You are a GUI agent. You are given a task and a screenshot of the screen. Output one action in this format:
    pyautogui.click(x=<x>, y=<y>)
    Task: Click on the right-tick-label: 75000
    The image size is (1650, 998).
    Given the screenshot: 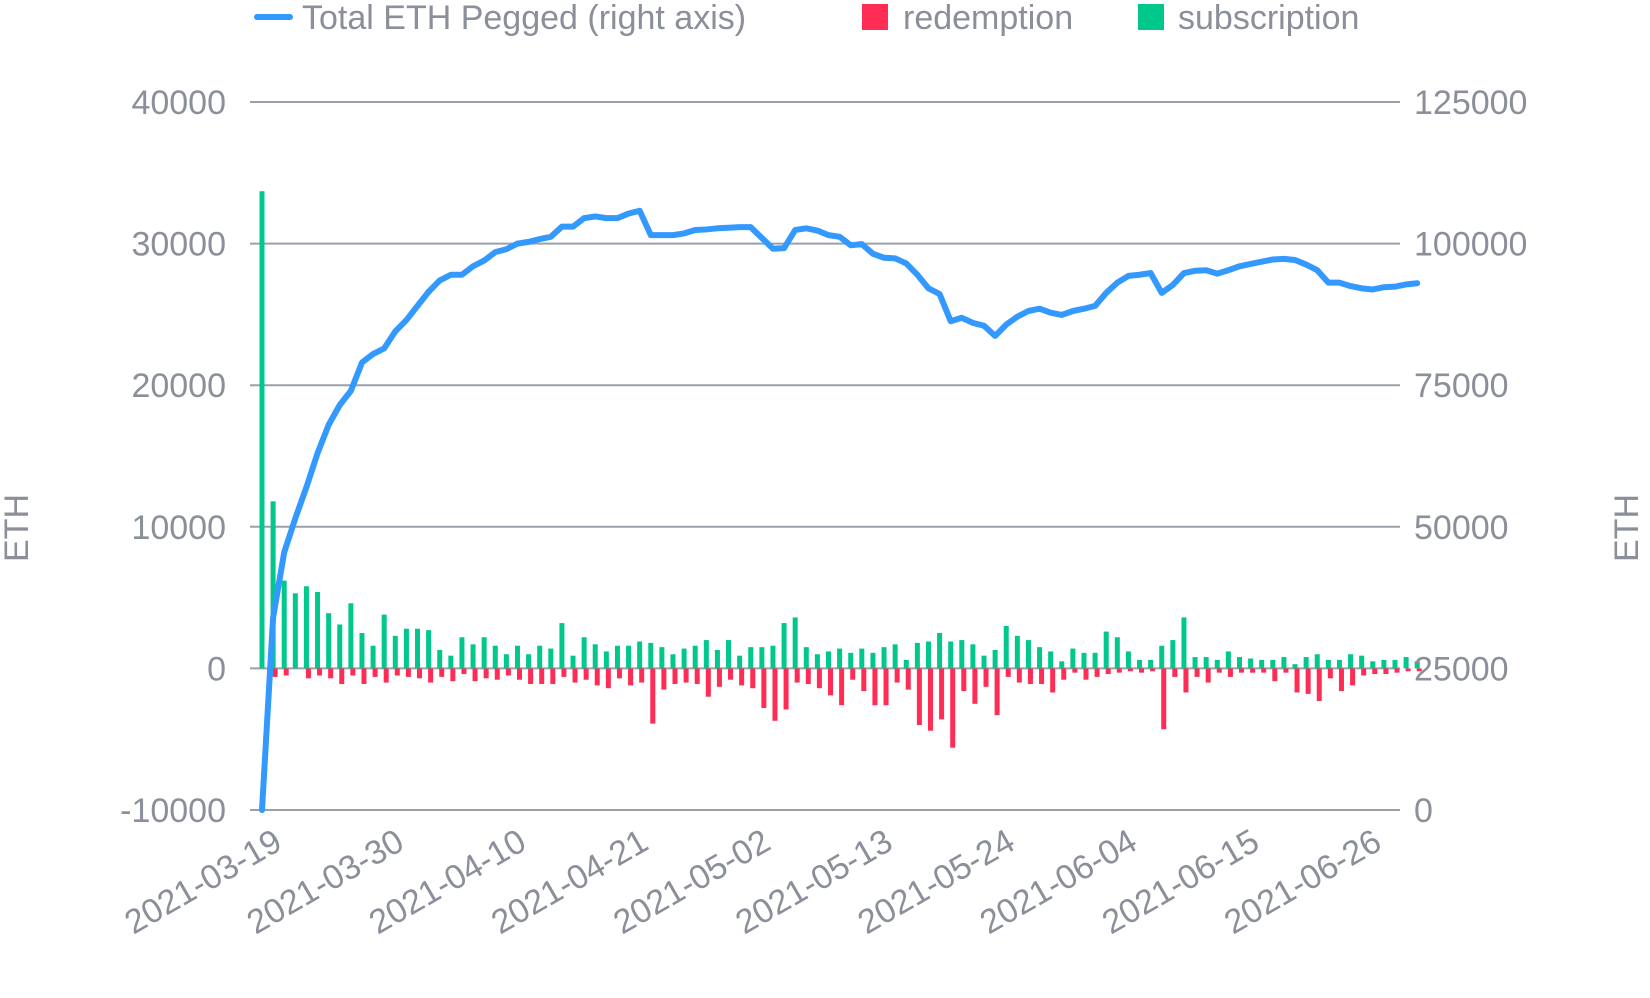 What is the action you would take?
    pyautogui.click(x=1461, y=386)
    